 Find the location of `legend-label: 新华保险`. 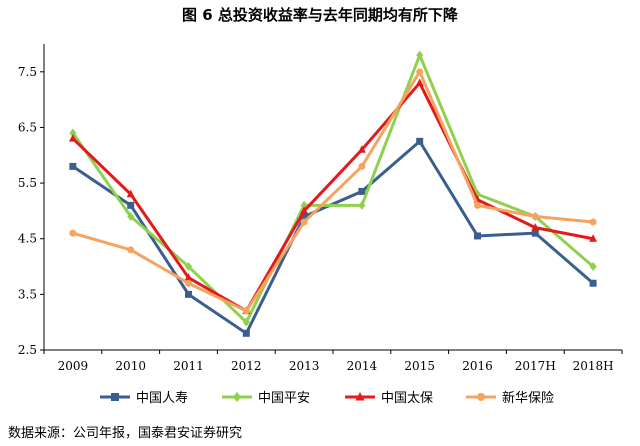

legend-label: 新华保险 is located at coordinates (528, 398).